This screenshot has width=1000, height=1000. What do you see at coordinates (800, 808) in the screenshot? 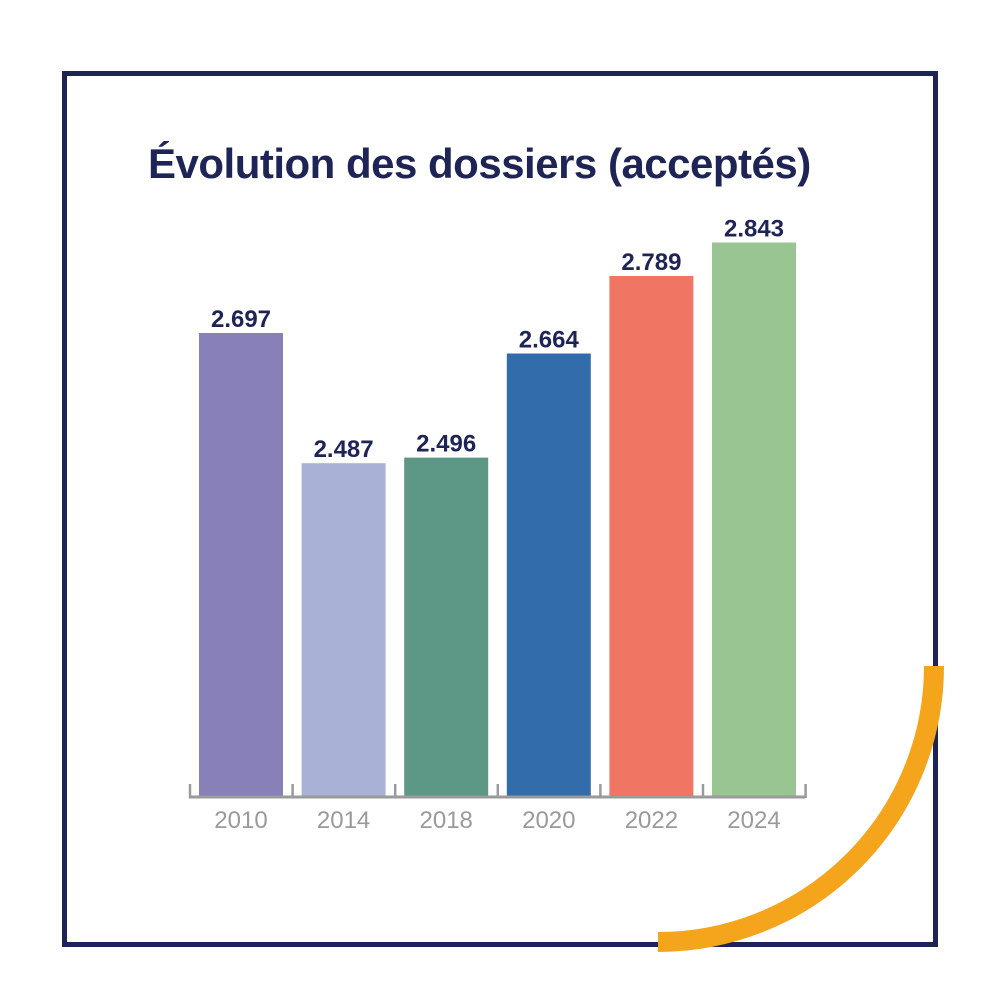
I see `decorative-orange-arc` at bounding box center [800, 808].